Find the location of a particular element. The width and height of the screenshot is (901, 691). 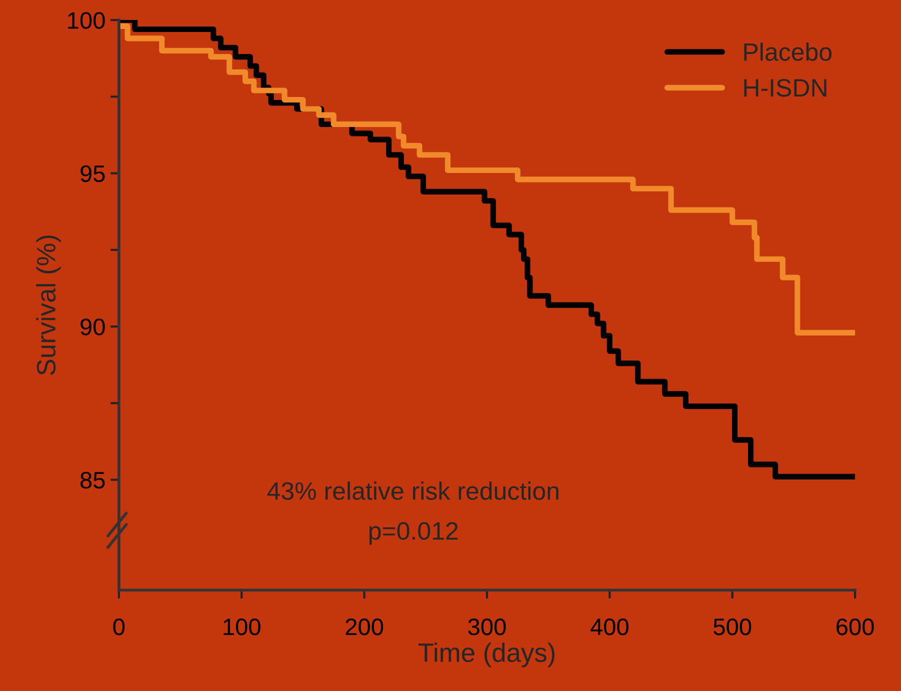

annotation: 43% relative risk reduction is located at coordinates (412, 491).